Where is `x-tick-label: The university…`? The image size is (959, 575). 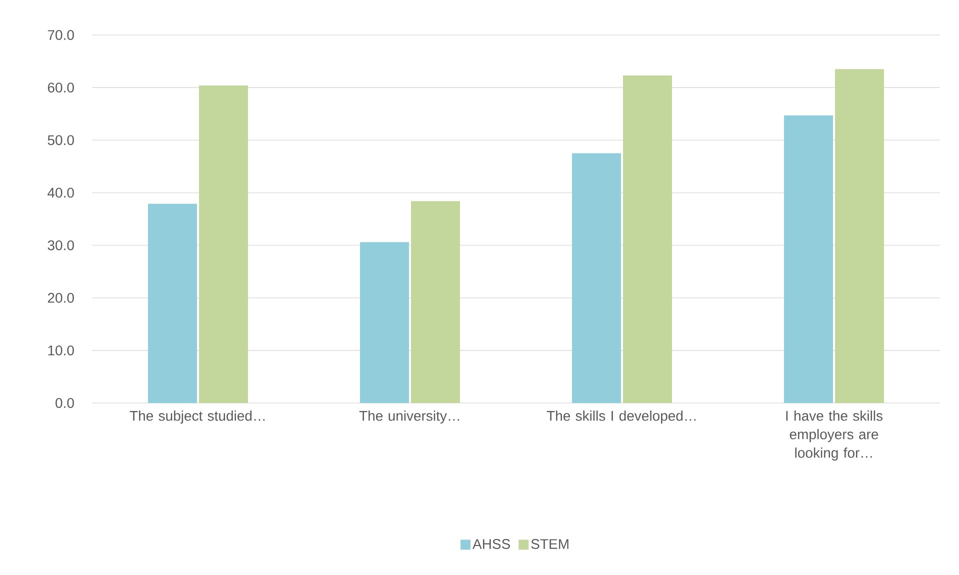
x-tick-label: The university… is located at coordinates (409, 417).